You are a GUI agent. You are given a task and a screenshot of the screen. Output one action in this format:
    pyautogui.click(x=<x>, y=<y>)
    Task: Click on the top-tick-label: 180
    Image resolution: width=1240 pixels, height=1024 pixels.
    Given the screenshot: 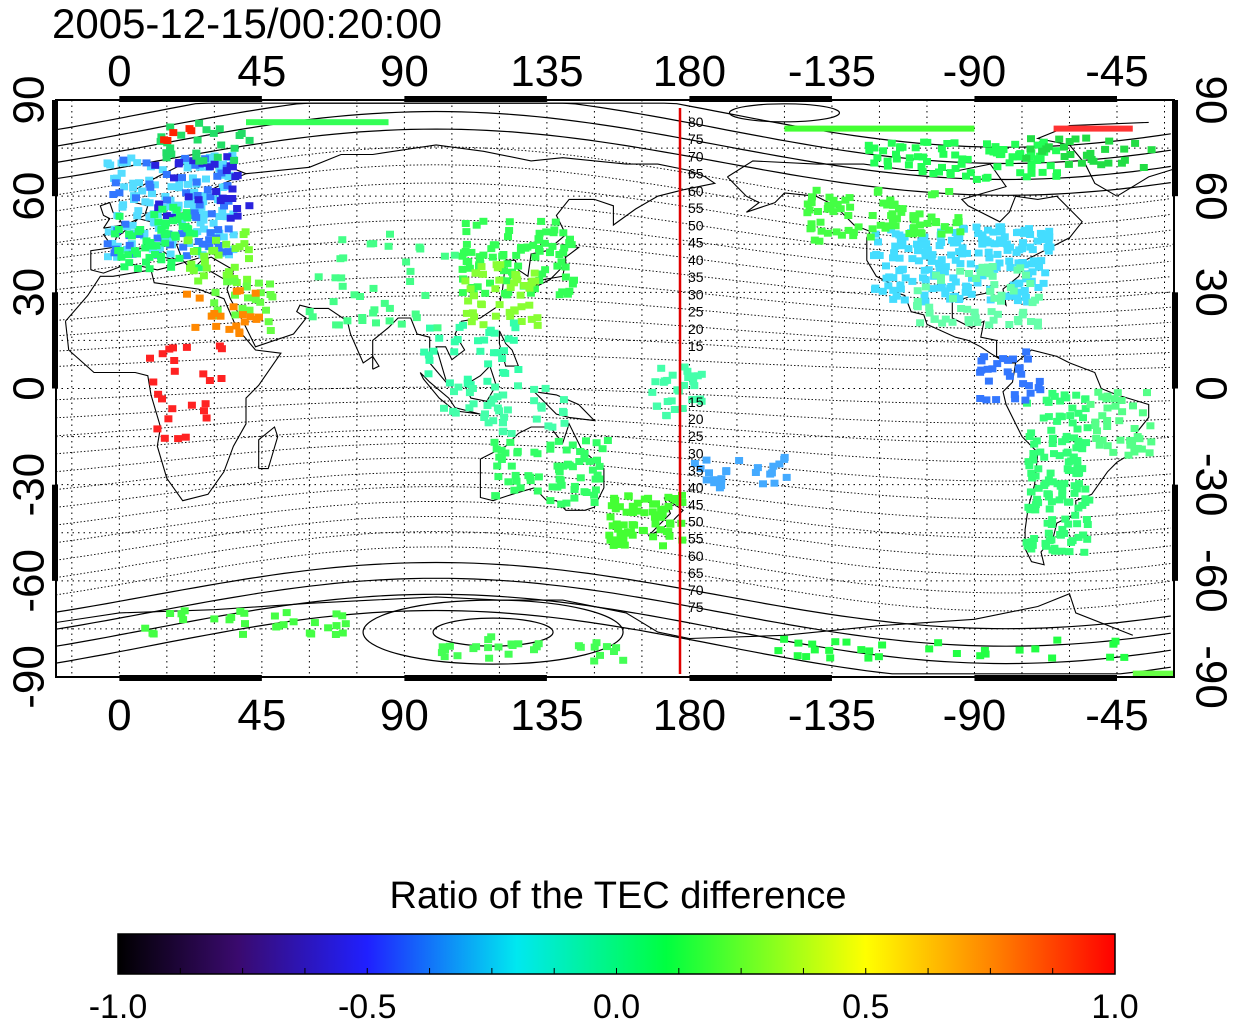 What is the action you would take?
    pyautogui.click(x=689, y=71)
    